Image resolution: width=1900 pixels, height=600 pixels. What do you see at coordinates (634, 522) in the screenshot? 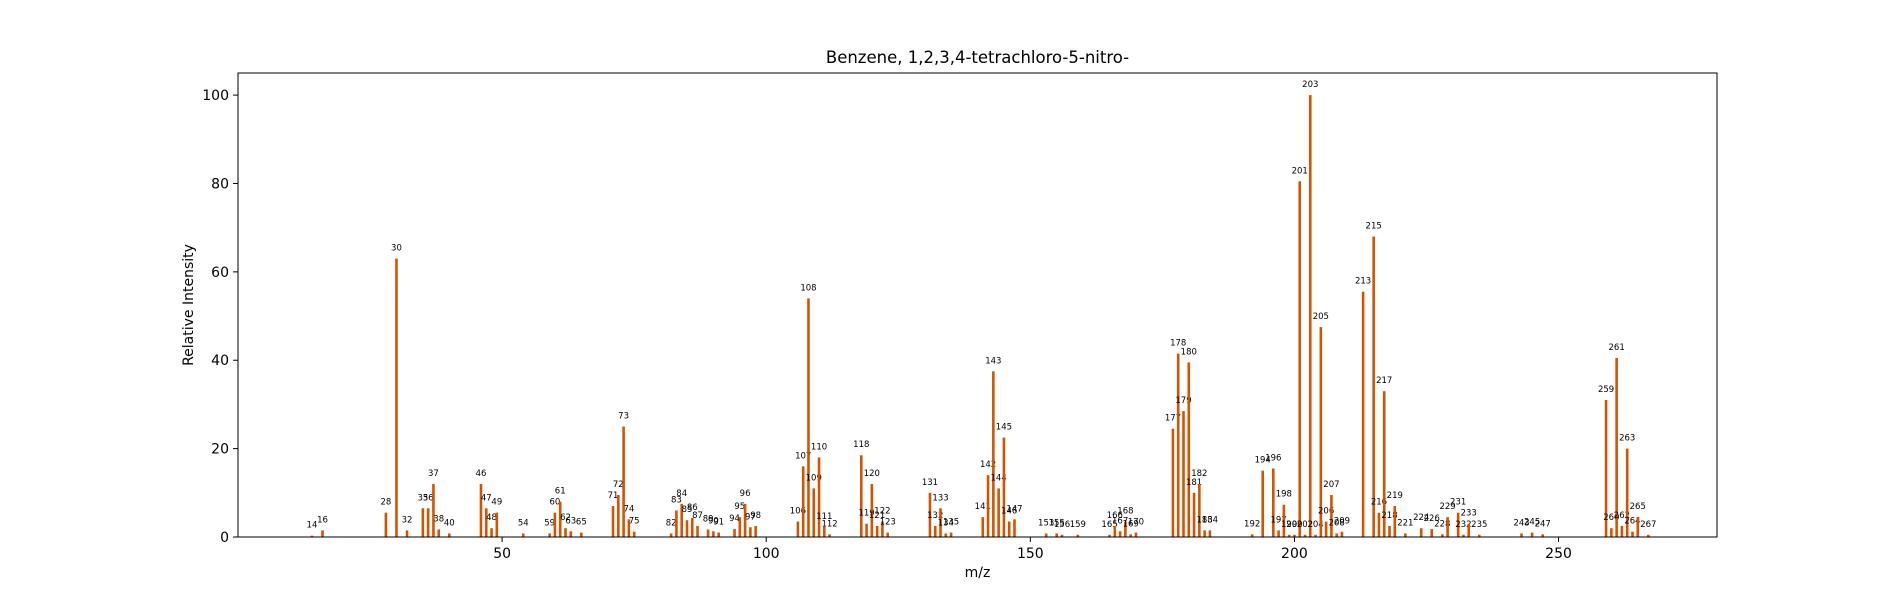
I see `peak-label-75: 75` at bounding box center [634, 522].